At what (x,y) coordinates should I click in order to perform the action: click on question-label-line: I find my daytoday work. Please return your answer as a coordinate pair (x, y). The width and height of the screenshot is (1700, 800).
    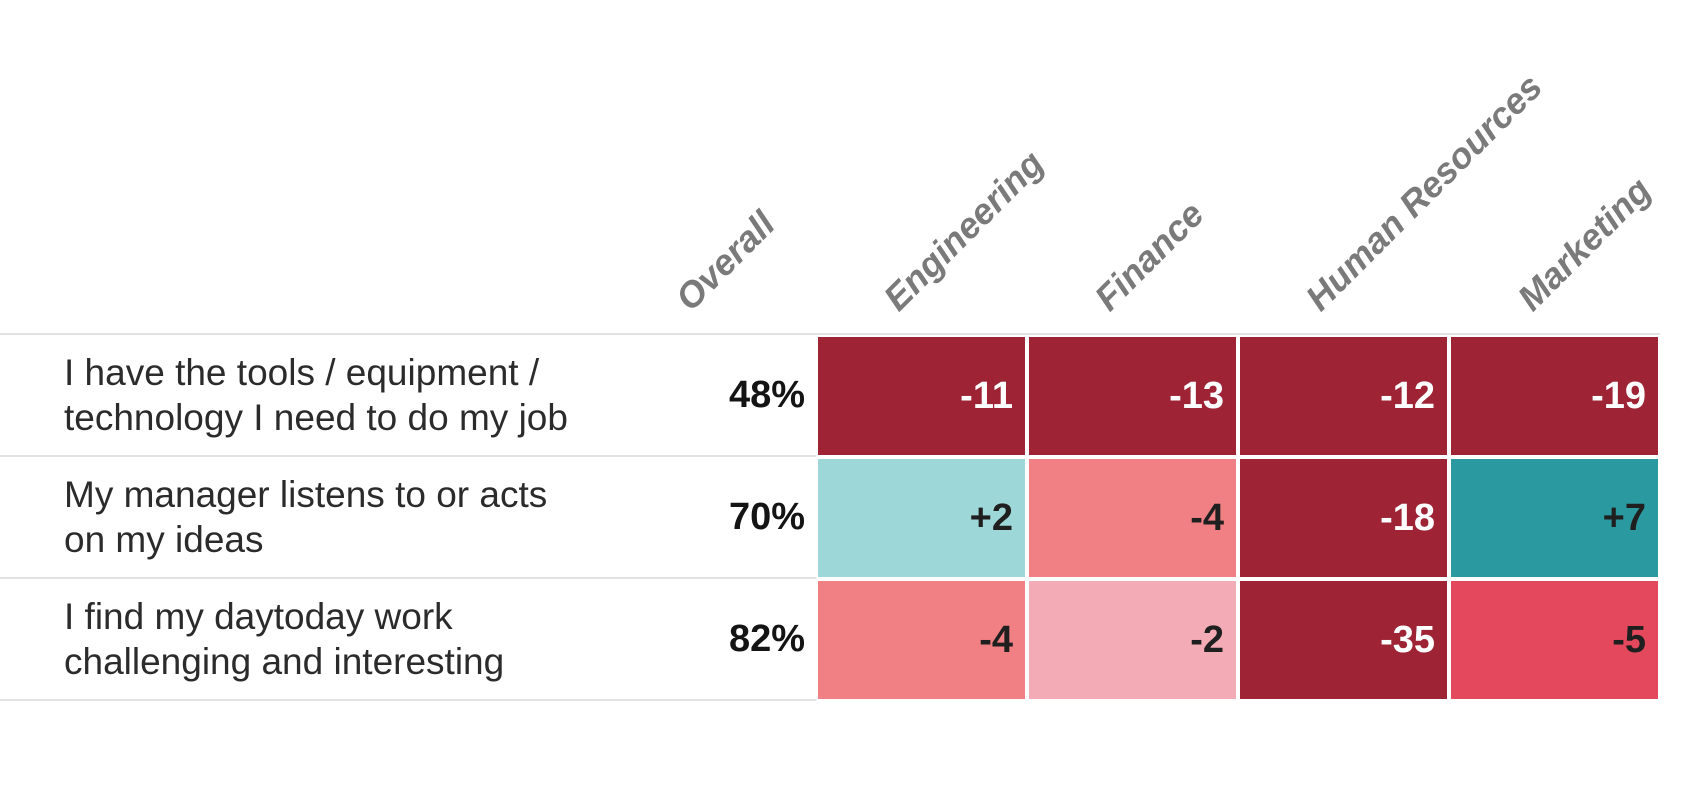
    Looking at the image, I should click on (258, 616).